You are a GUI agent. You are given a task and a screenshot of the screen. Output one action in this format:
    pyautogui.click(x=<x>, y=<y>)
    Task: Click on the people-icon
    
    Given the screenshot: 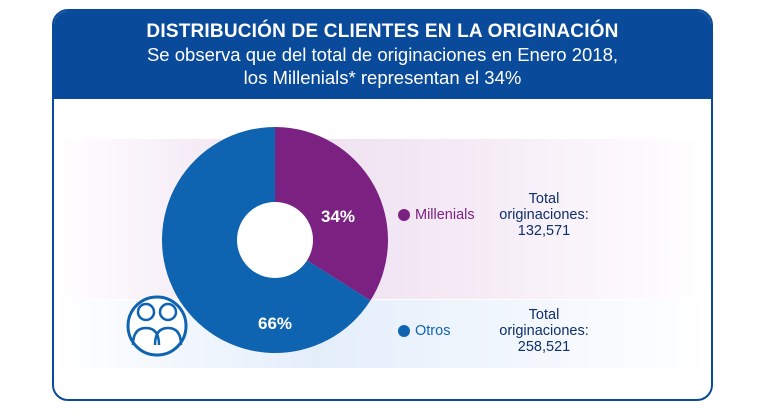 What is the action you would take?
    pyautogui.click(x=157, y=326)
    